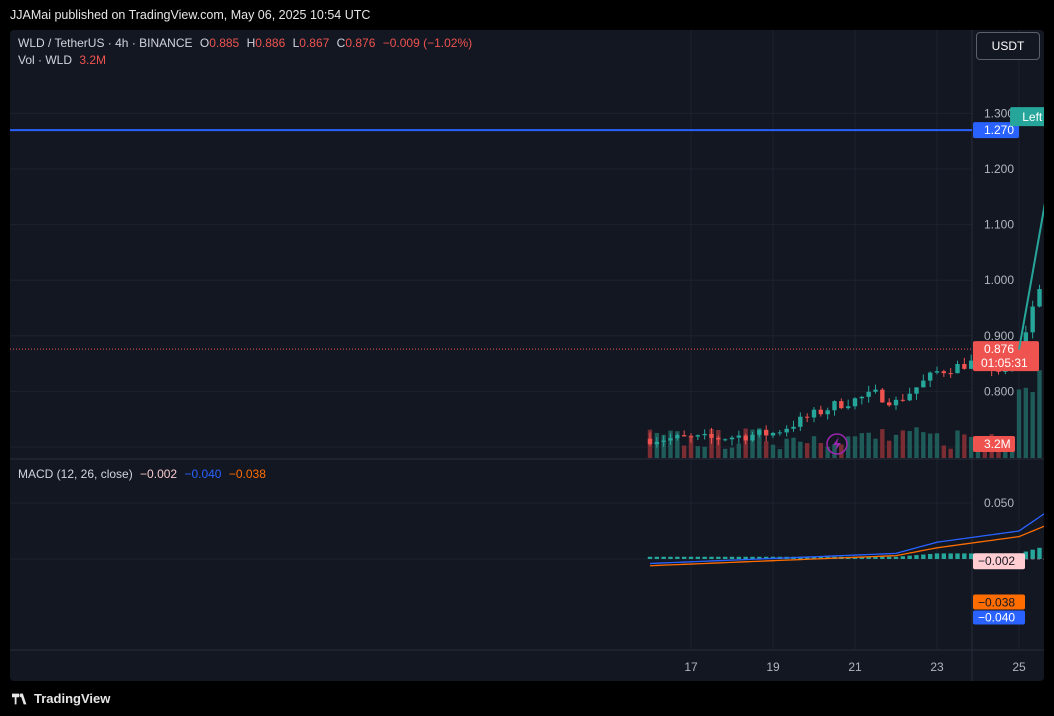  What do you see at coordinates (1033, 117) in the screenshot?
I see `label-left-shoulder: Left Shoulder` at bounding box center [1033, 117].